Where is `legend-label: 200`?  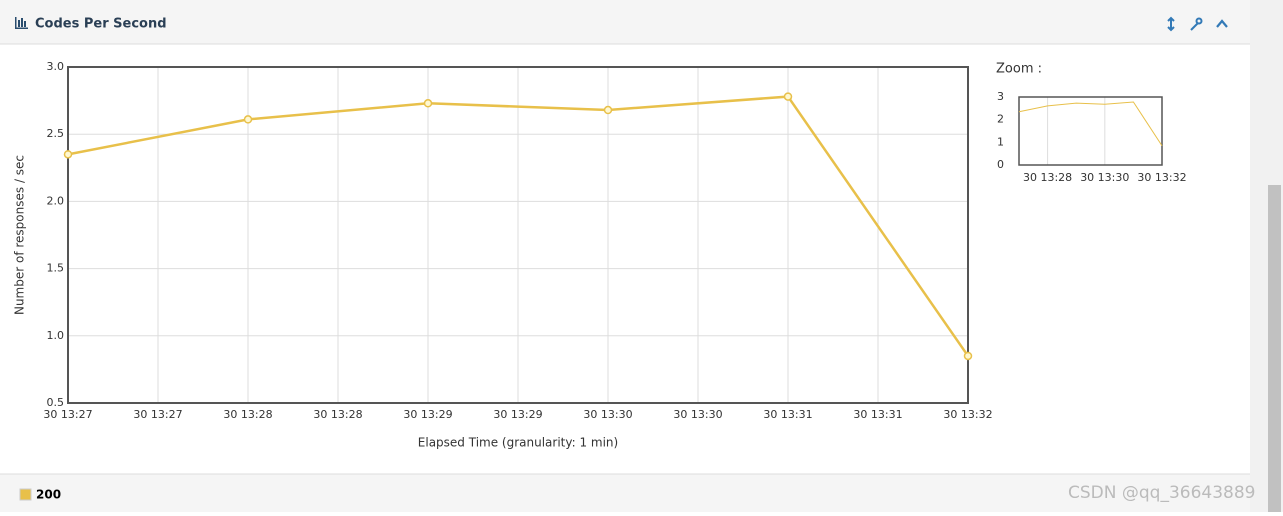 legend-label: 200 is located at coordinates (48, 495).